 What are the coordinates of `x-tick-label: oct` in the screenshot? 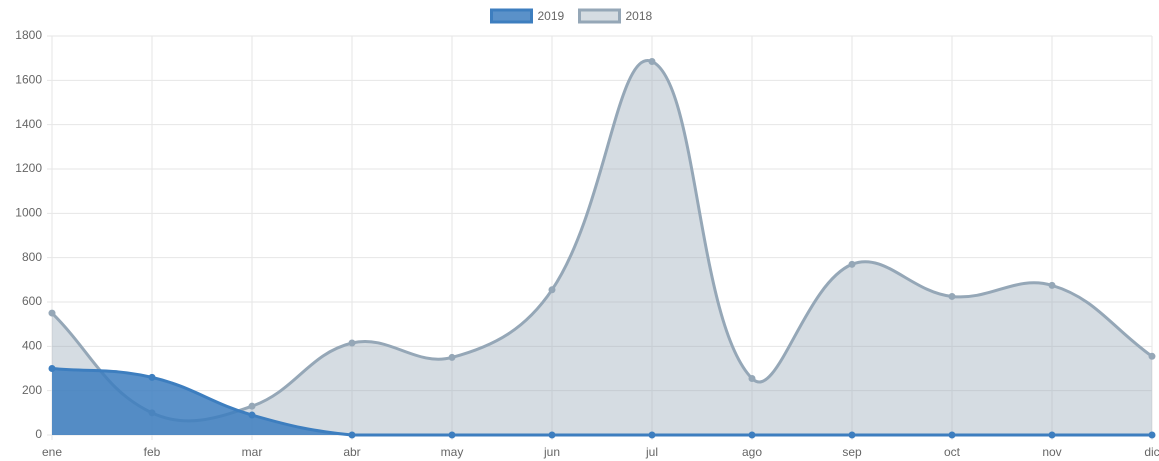 It's located at (952, 452).